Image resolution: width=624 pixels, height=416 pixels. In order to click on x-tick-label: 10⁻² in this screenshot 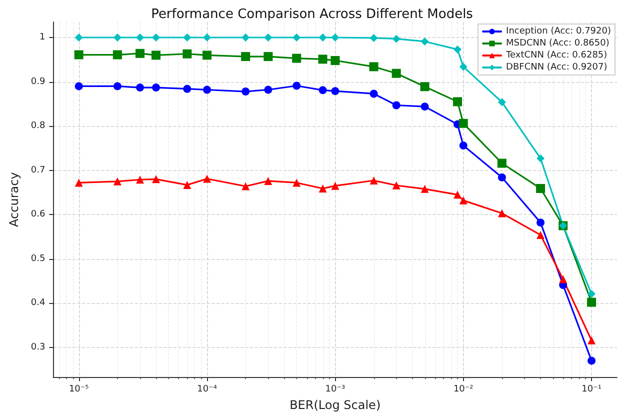, I will do `click(463, 389)`.